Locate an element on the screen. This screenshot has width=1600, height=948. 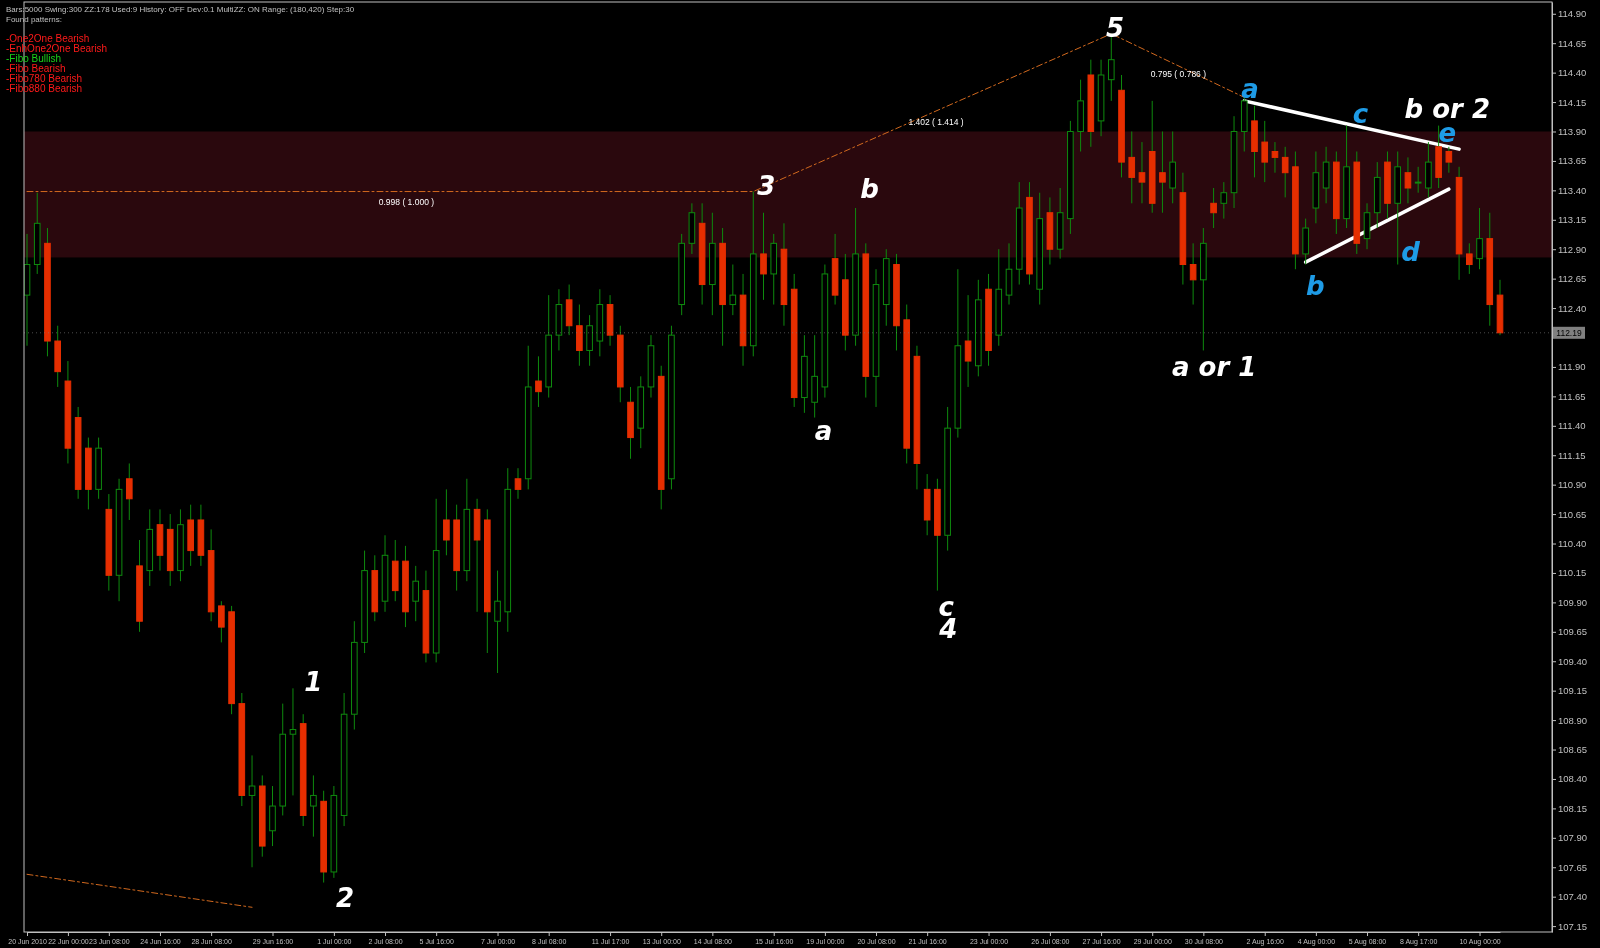
y-tick-label: 107.15 is located at coordinates (1573, 926).